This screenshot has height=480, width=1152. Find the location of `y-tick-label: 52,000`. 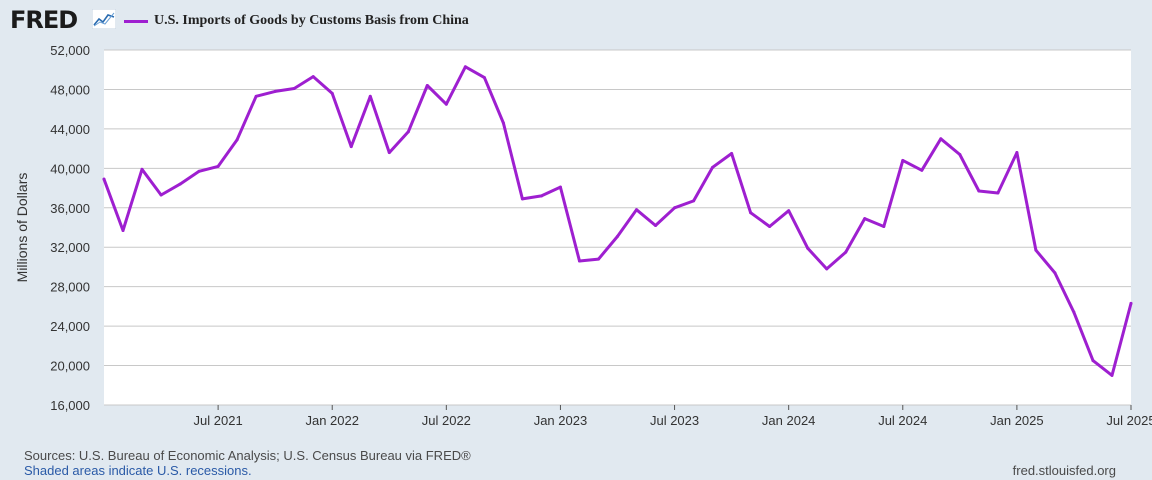

y-tick-label: 52,000 is located at coordinates (70, 50).